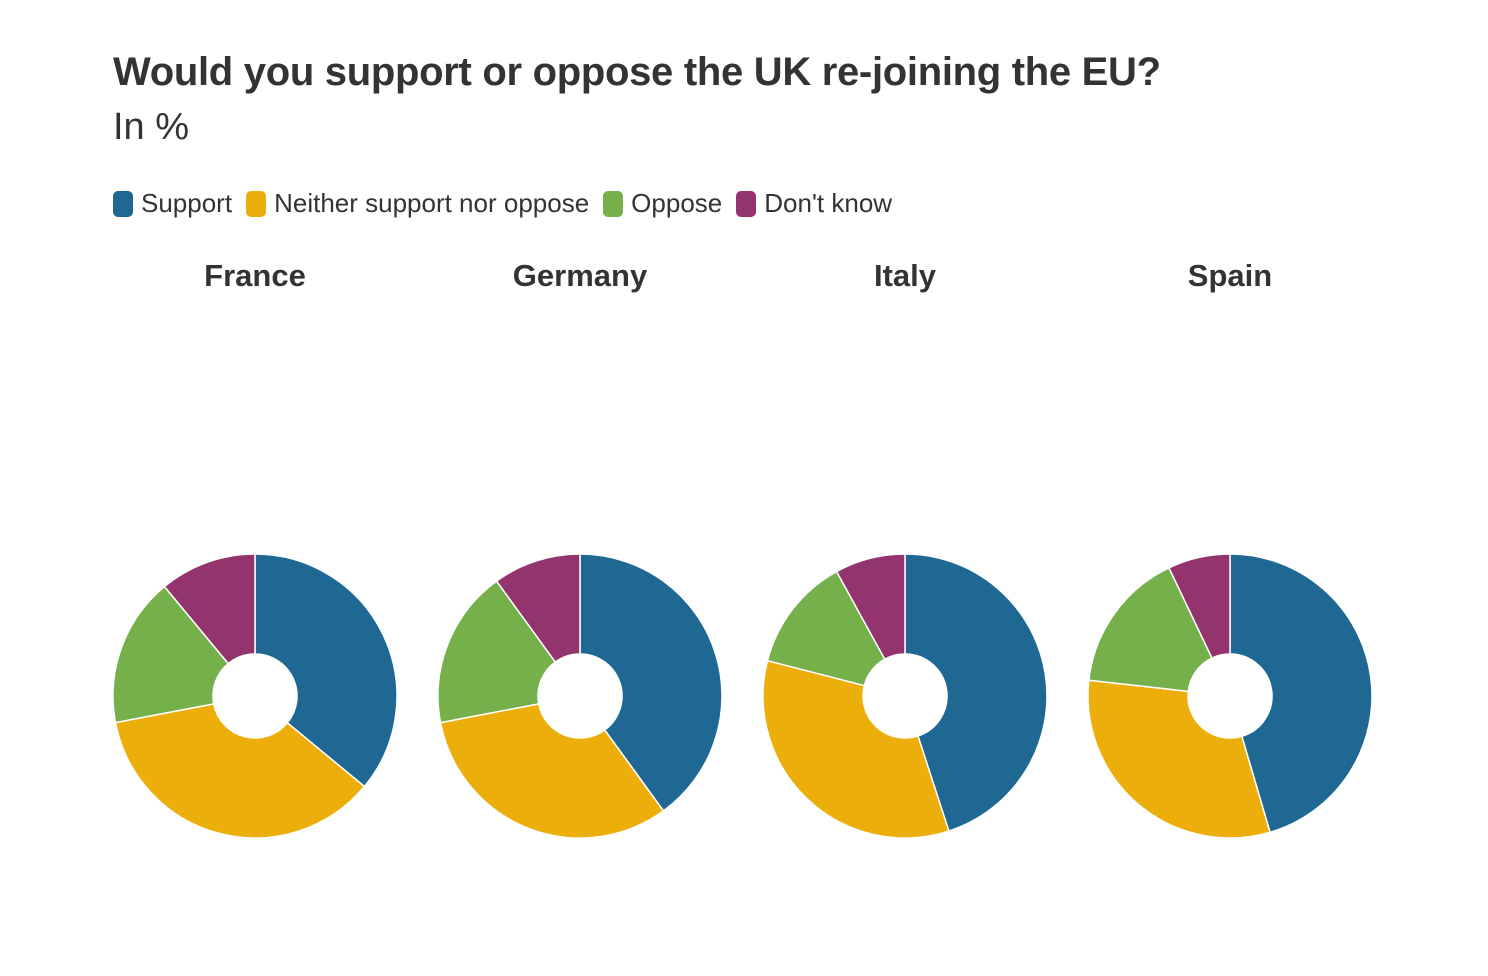  What do you see at coordinates (255, 275) in the screenshot?
I see `panel-title-france: France` at bounding box center [255, 275].